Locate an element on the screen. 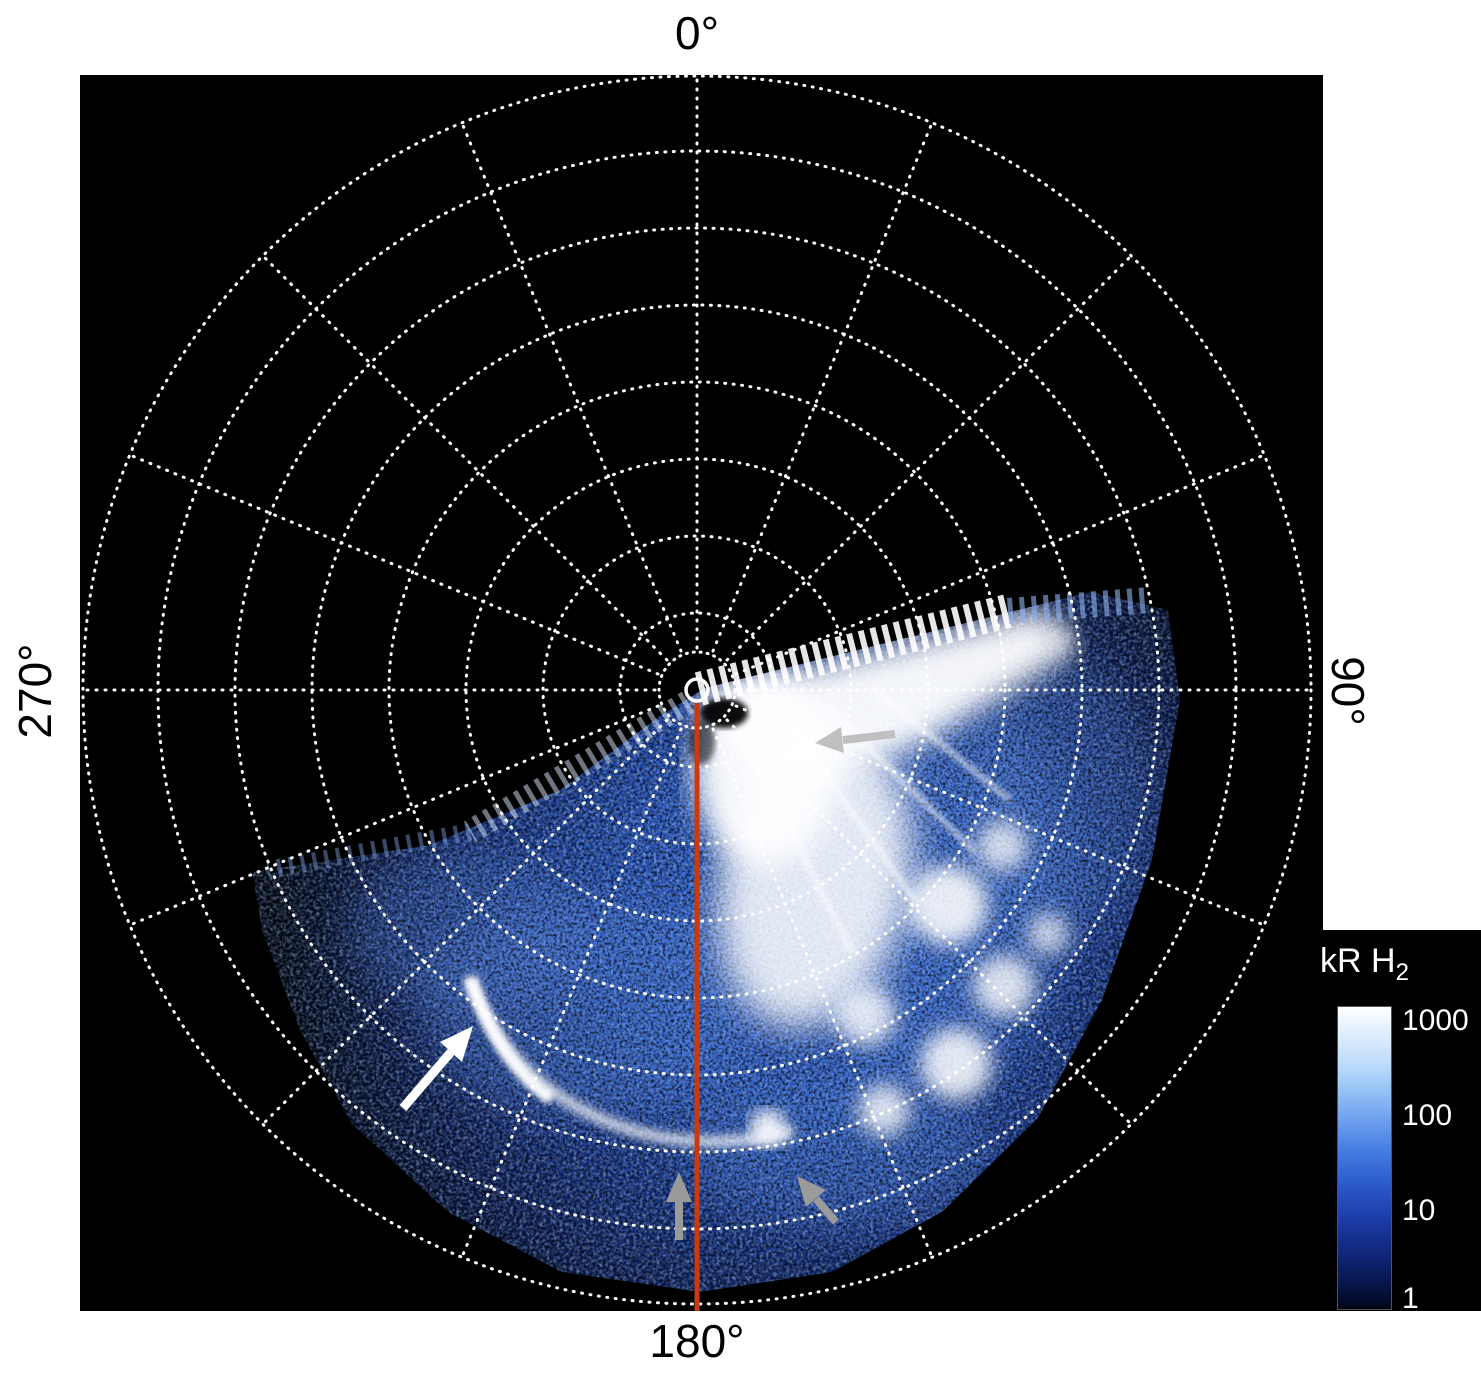  pole-marker is located at coordinates (697, 690).